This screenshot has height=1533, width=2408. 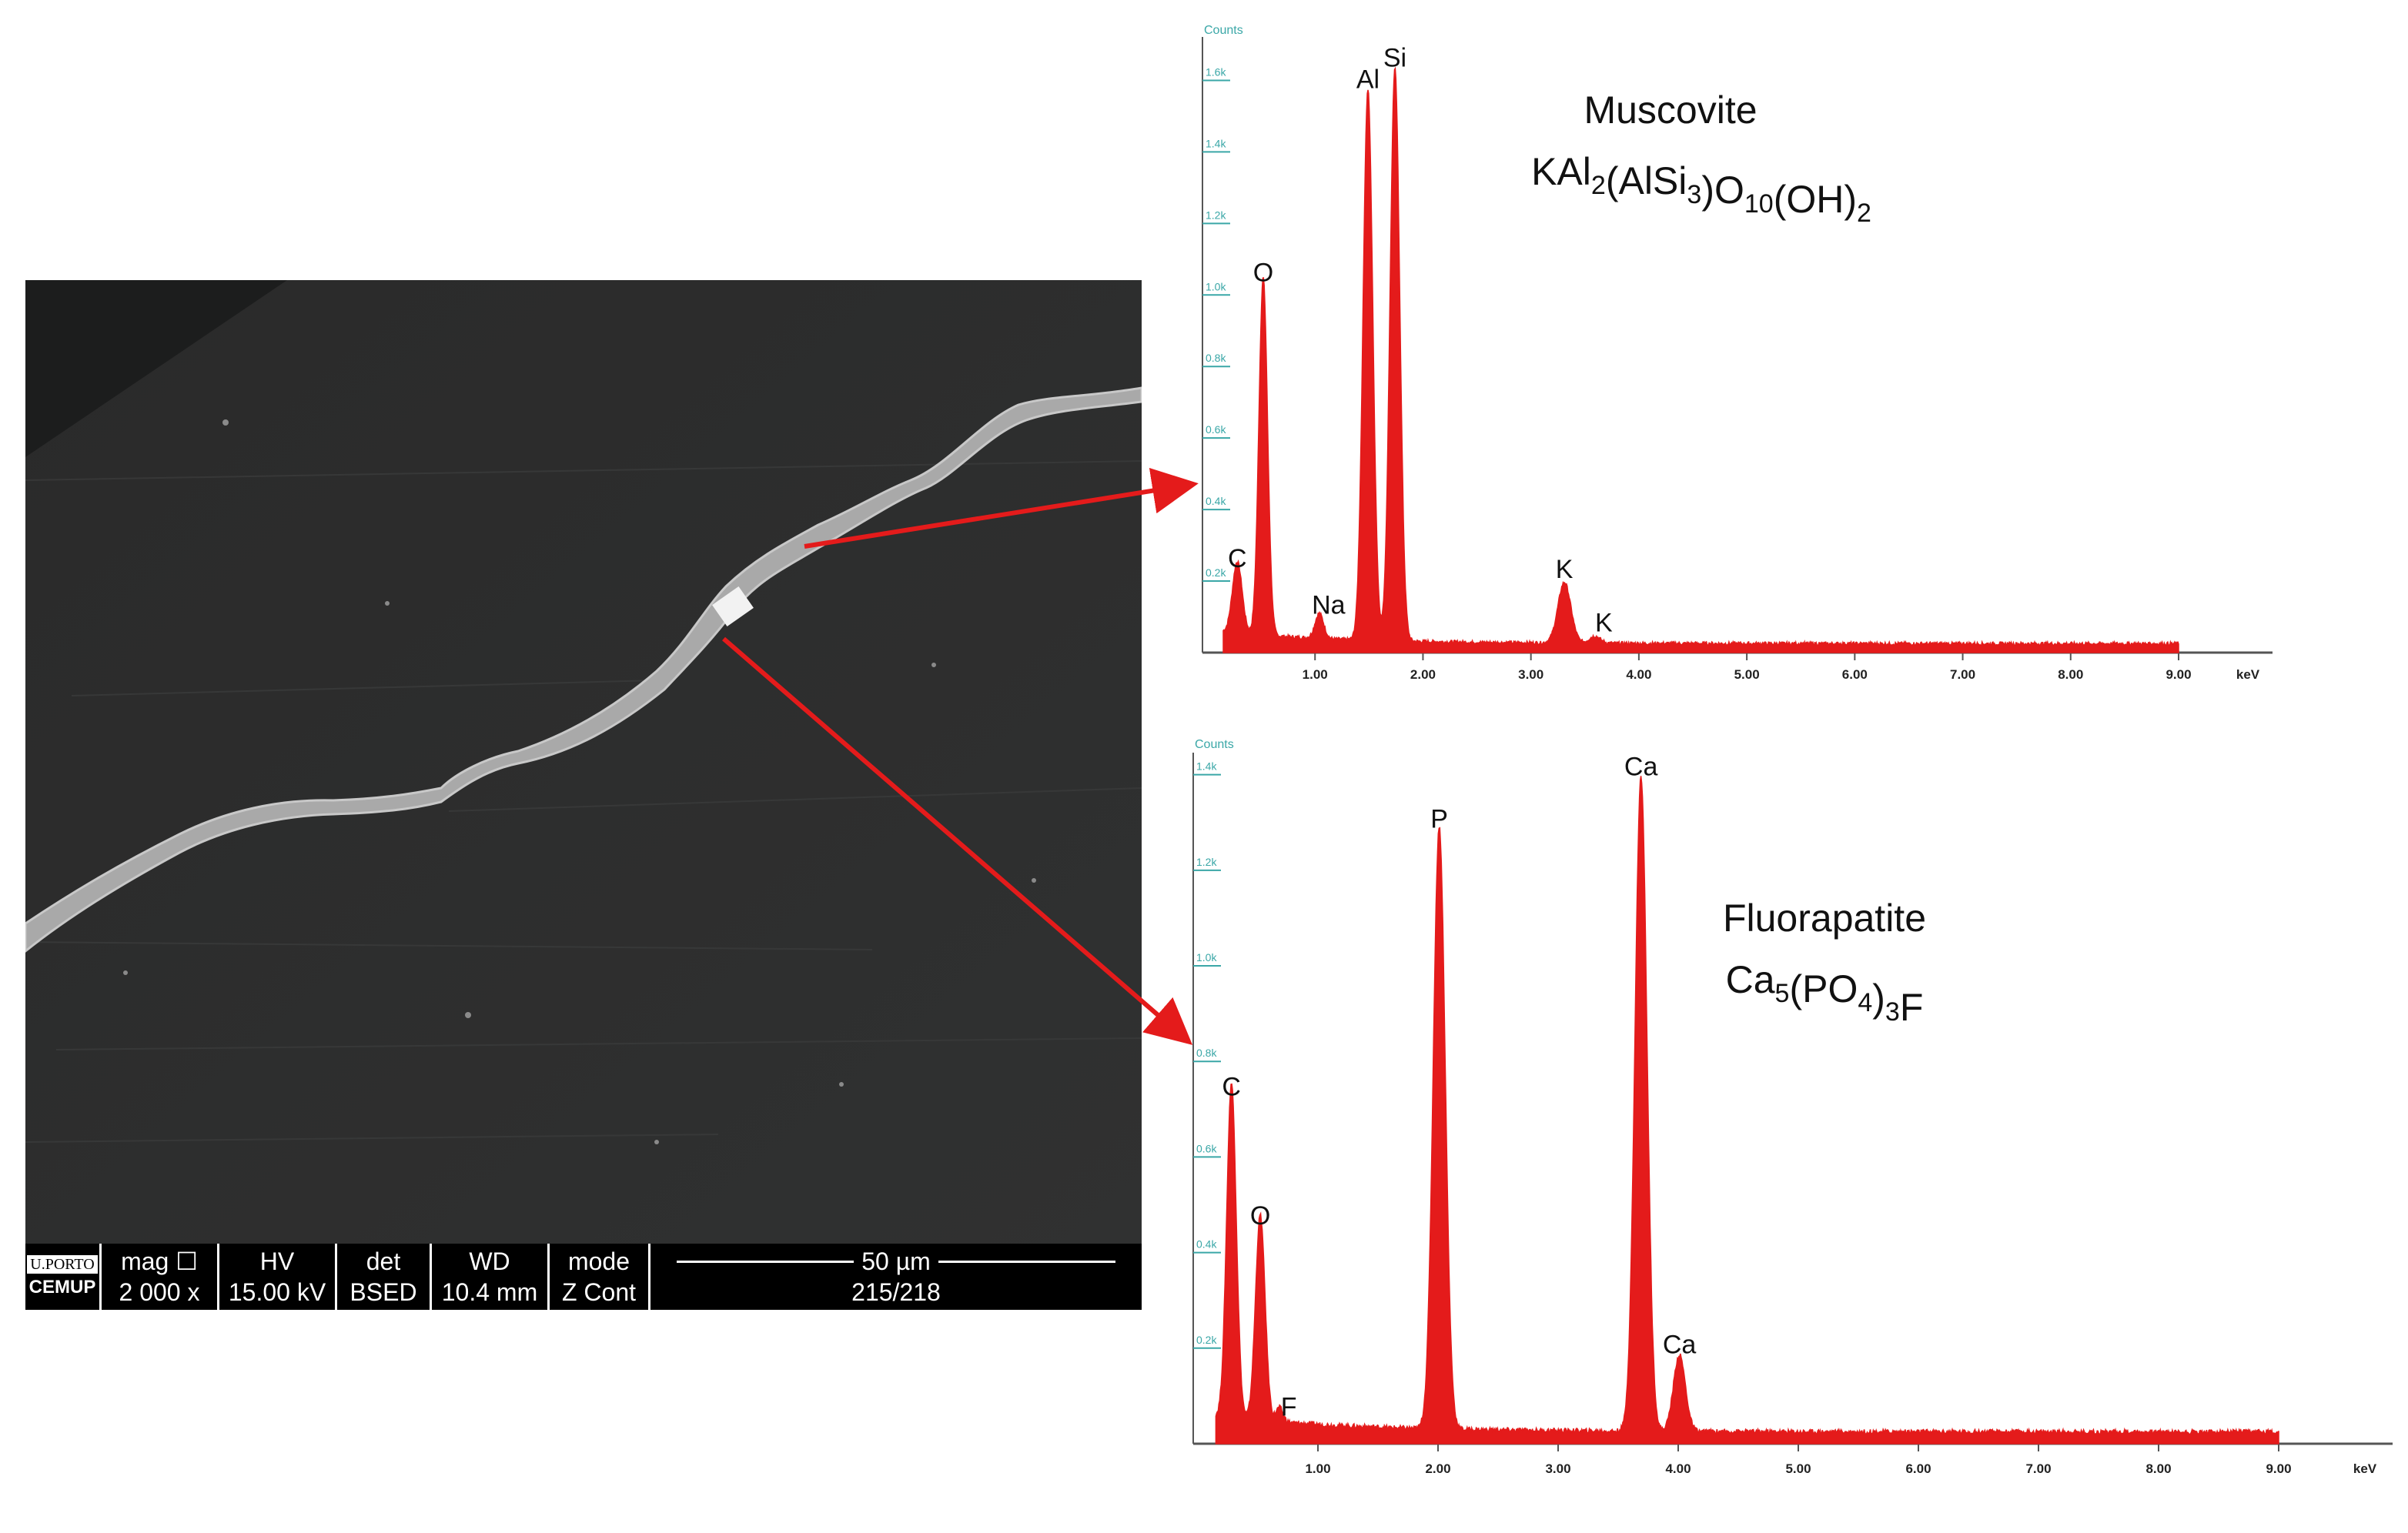 I want to click on mag-label: mag ☐, so click(x=159, y=1261).